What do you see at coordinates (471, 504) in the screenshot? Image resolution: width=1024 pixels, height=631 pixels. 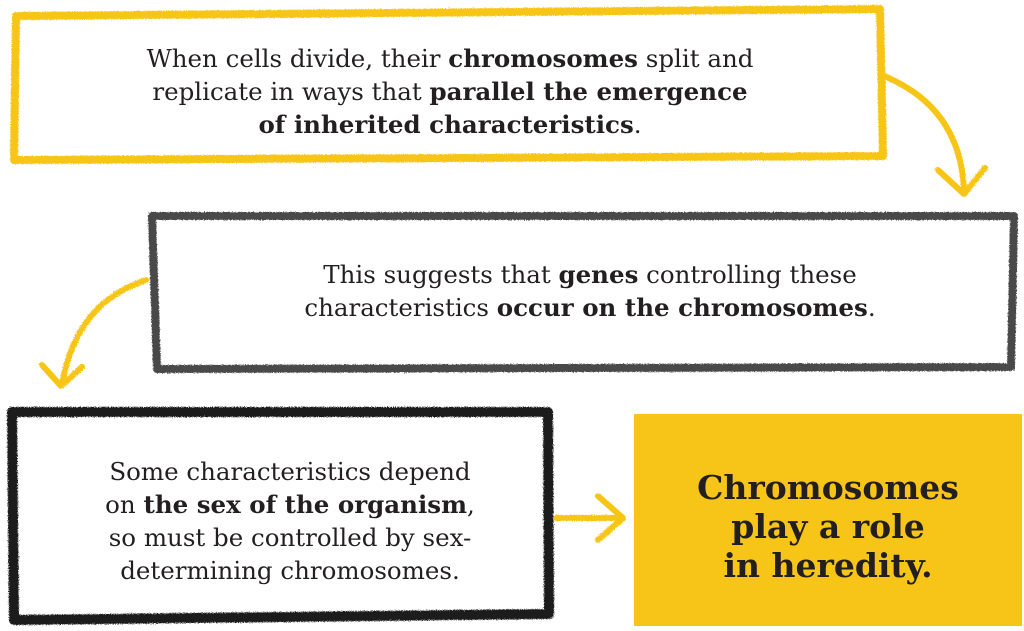 I see `body-text: ,` at bounding box center [471, 504].